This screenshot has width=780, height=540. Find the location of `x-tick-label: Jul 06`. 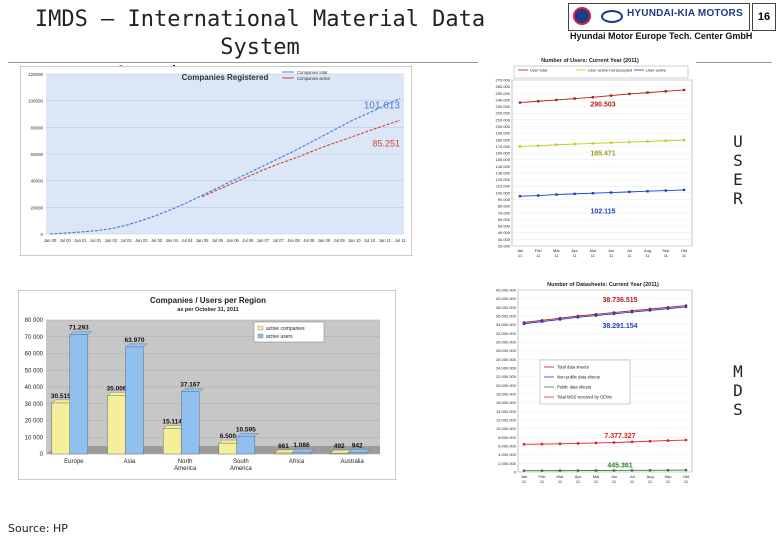

x-tick-label: Jul 06 is located at coordinates (248, 240).